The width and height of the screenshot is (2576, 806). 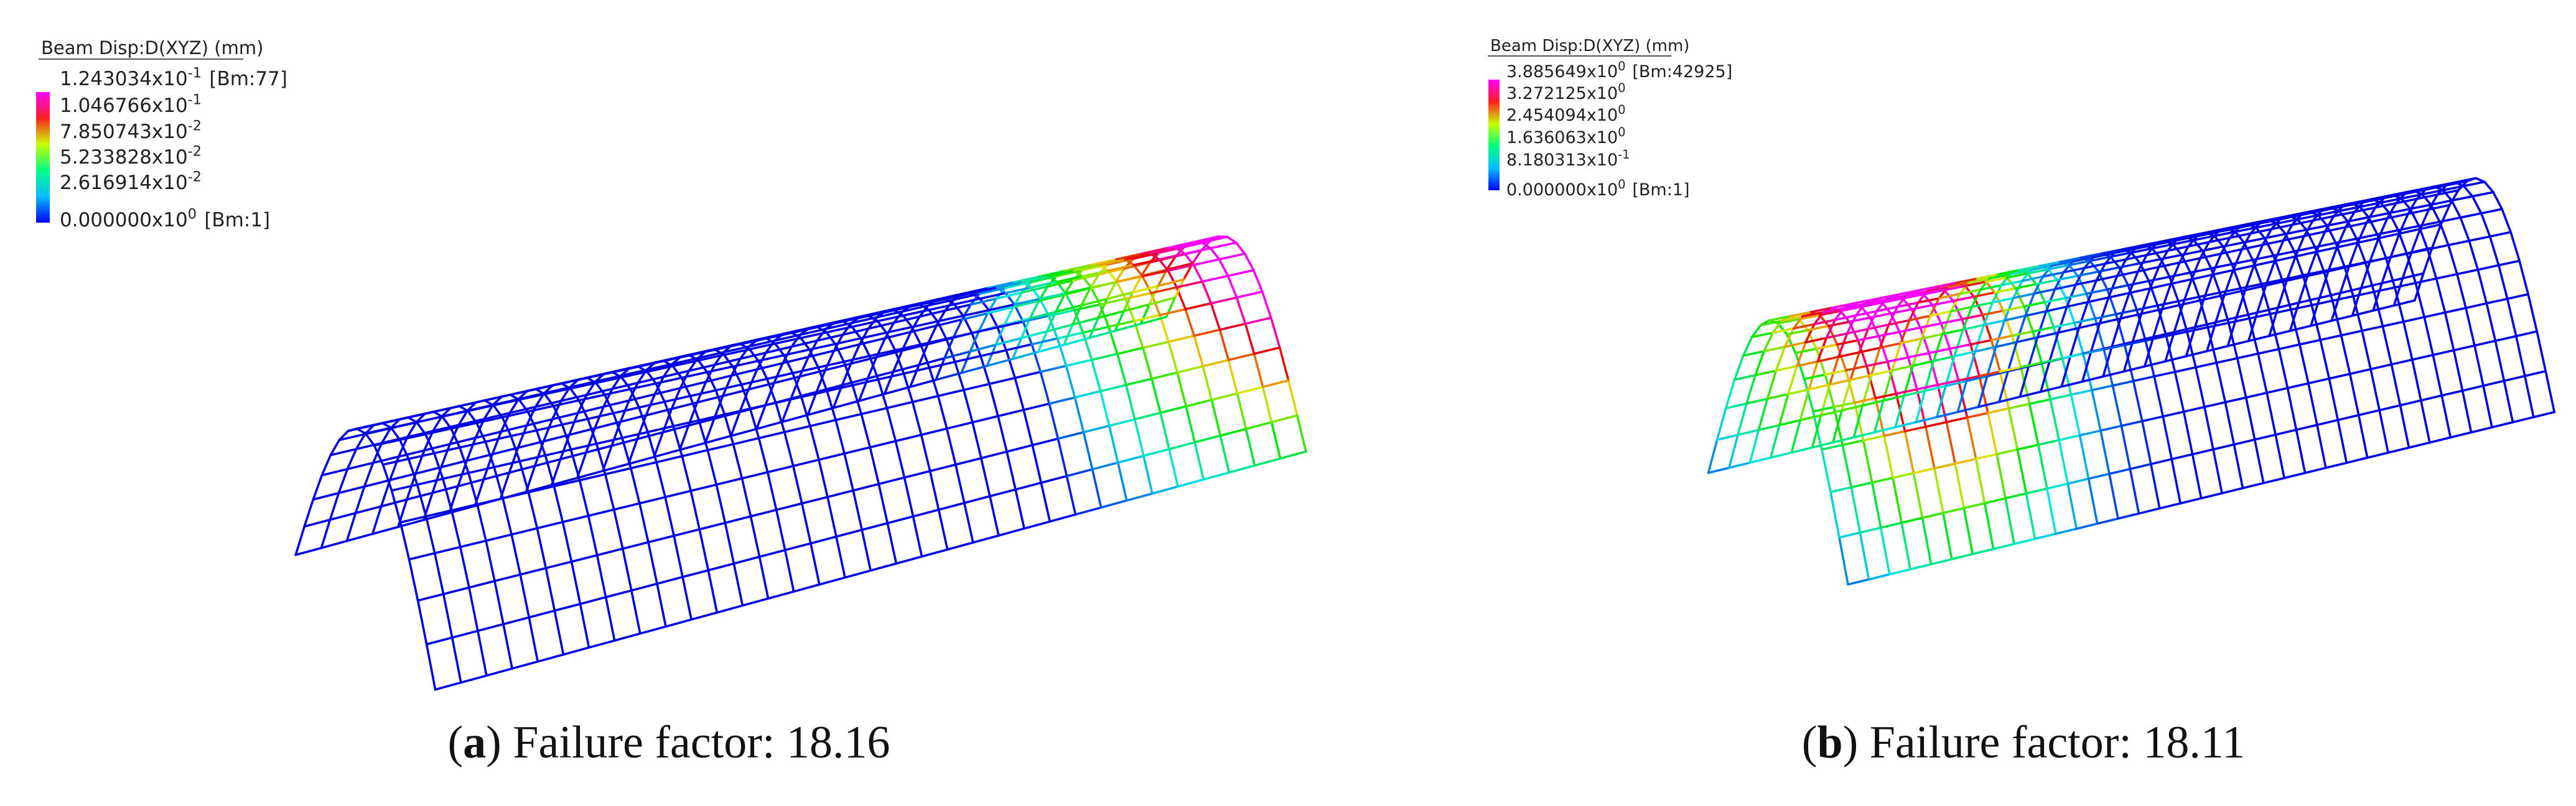 What do you see at coordinates (237, 220) in the screenshot?
I see `legend-note: [Bm:1]` at bounding box center [237, 220].